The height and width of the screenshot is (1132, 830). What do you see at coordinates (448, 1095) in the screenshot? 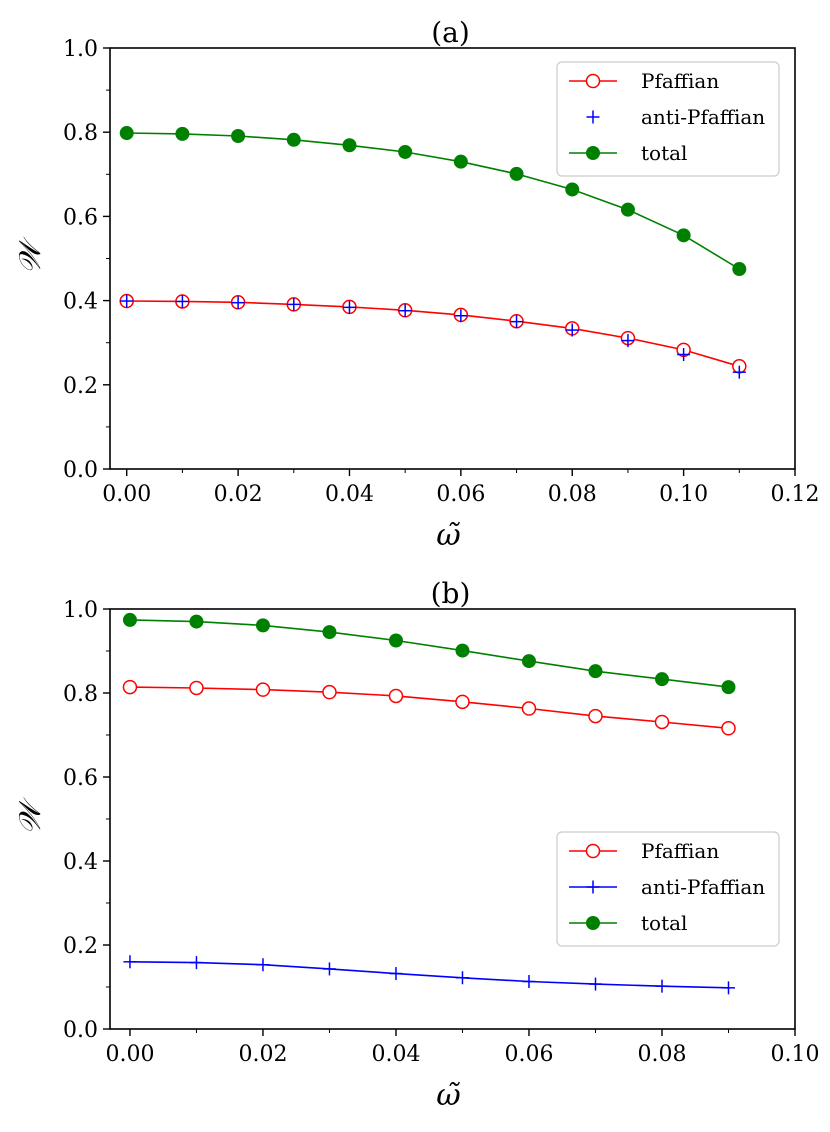
I see `x-axis-label: ω̃` at bounding box center [448, 1095].